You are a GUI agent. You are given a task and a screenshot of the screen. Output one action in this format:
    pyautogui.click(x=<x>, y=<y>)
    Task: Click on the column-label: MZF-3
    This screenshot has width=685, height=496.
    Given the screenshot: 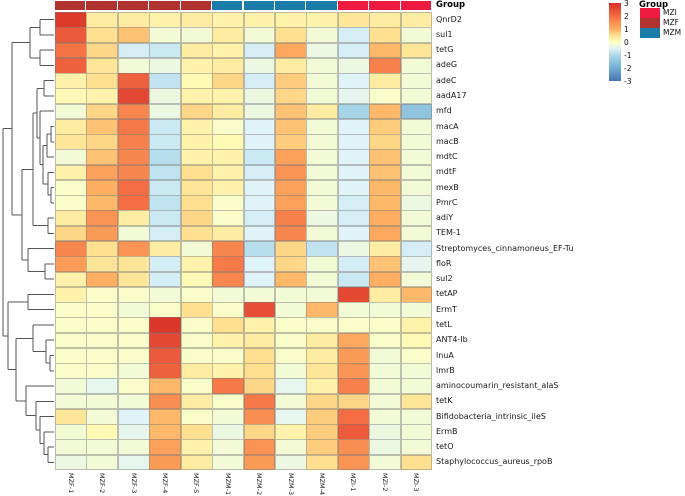 What is the action you would take?
    pyautogui.click(x=133, y=483)
    